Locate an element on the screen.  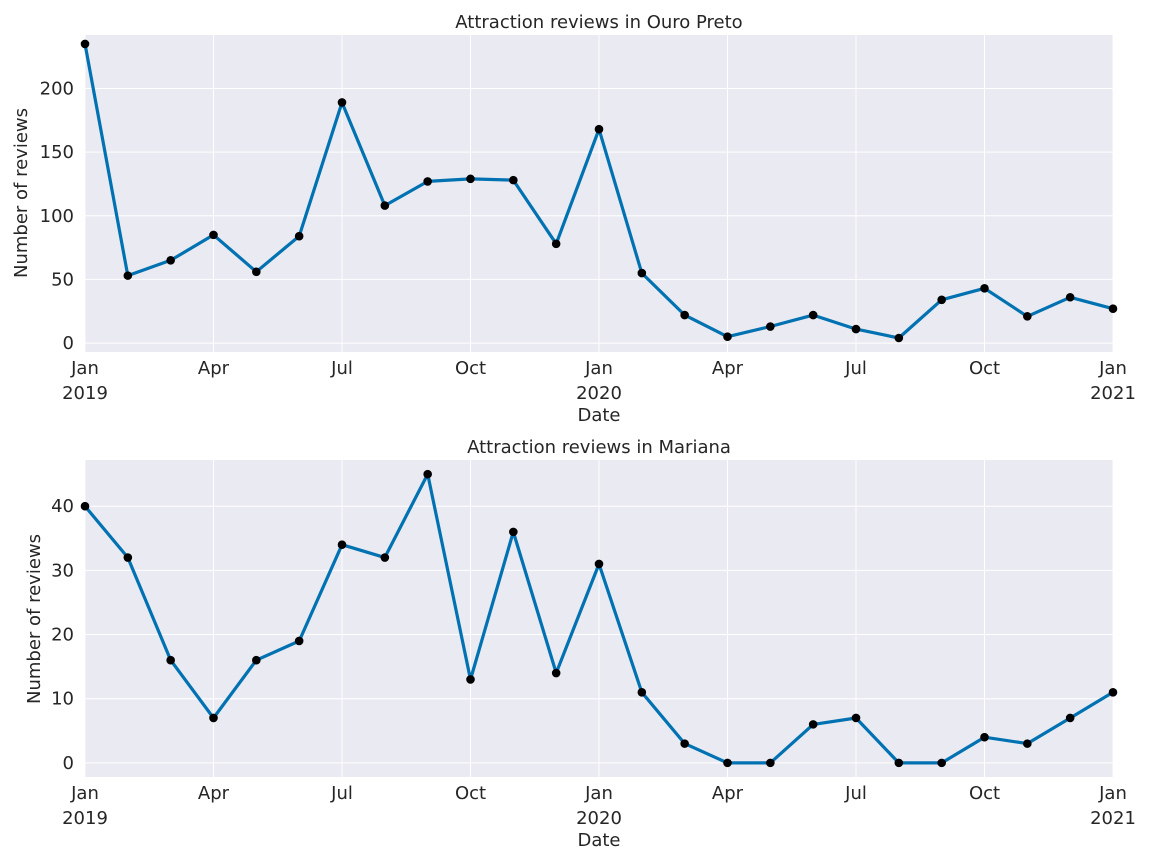
chart-title: Attraction reviews in Mariana is located at coordinates (599, 447).